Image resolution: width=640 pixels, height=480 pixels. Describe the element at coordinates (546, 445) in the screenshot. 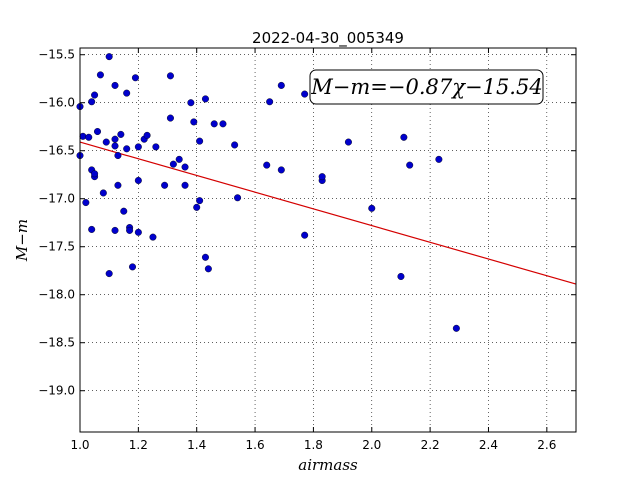

I see `x-tick-label: 2.6` at that location.